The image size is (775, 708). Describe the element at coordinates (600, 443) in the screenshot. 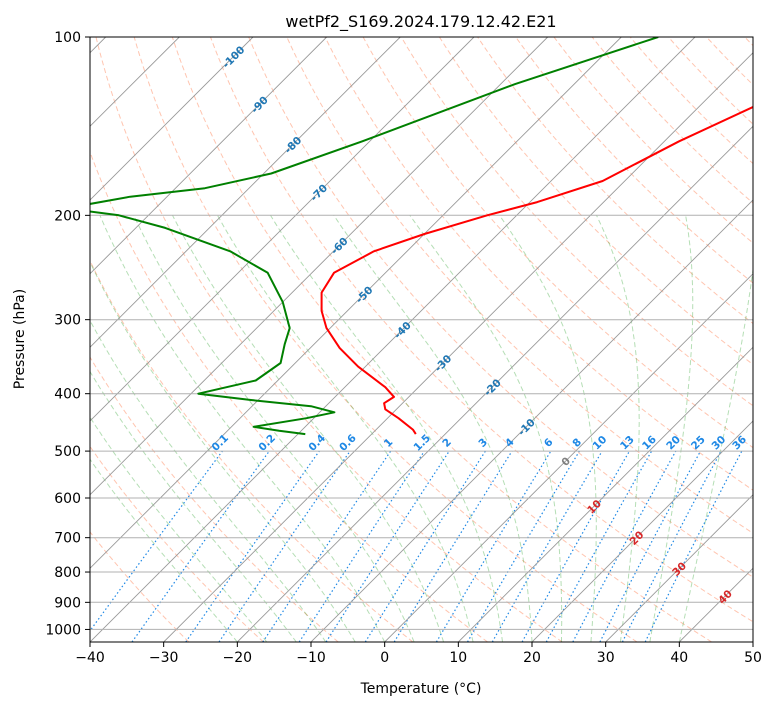

I see `mixing-ratio-label: 10` at that location.